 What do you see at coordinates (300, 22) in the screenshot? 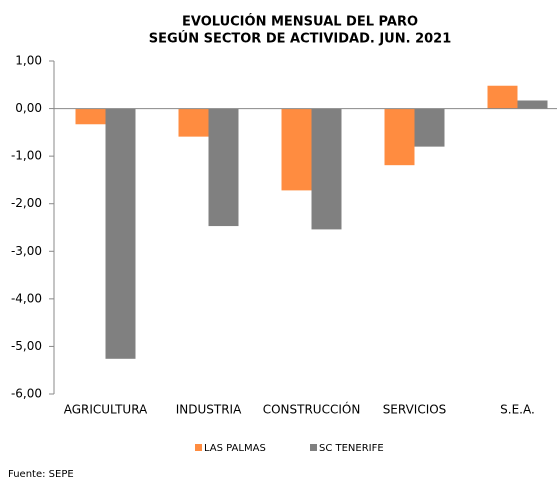
I see `chart-title: EVOLUCIÓN MENSUAL DEL PARO` at bounding box center [300, 22].